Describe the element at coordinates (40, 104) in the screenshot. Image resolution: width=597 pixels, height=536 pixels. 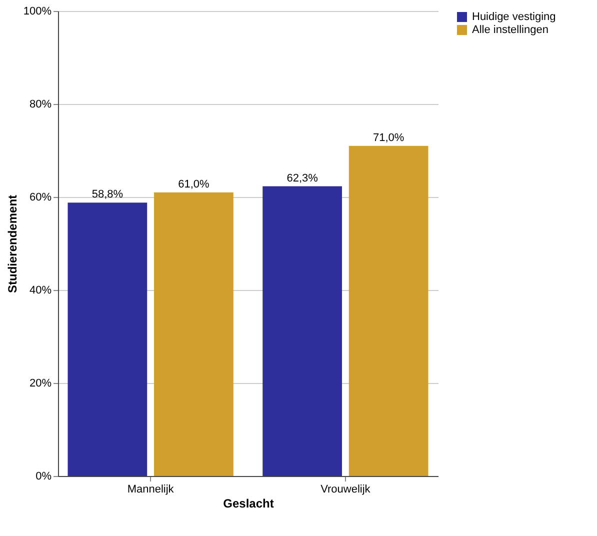
I see `y-tick-label: 80%` at that location.